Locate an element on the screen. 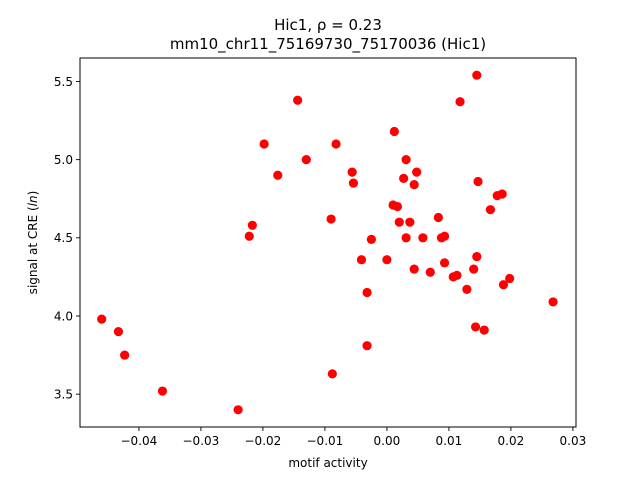 The image size is (640, 480). x-tick-label: −0.02 is located at coordinates (263, 441).